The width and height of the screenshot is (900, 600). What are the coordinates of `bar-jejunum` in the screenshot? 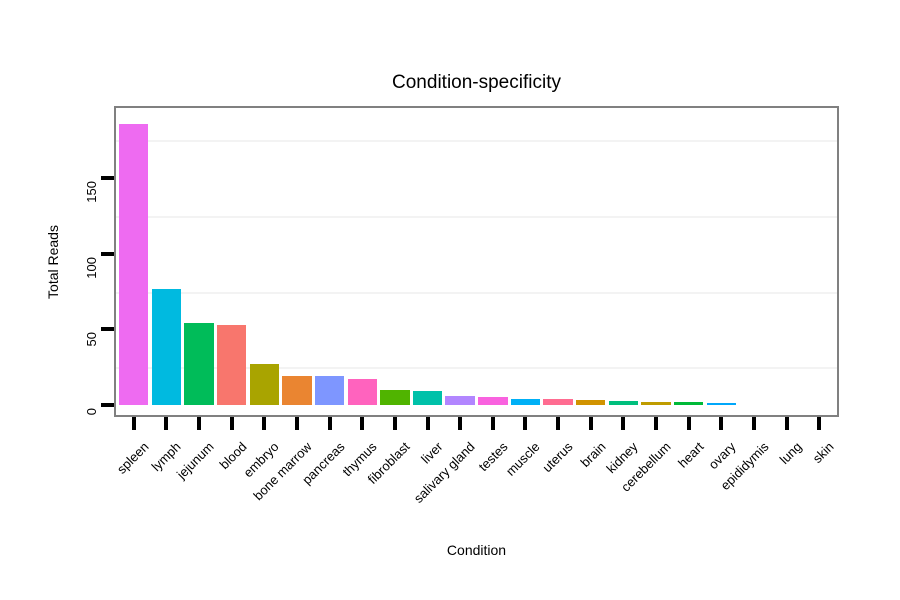 It's located at (199, 364).